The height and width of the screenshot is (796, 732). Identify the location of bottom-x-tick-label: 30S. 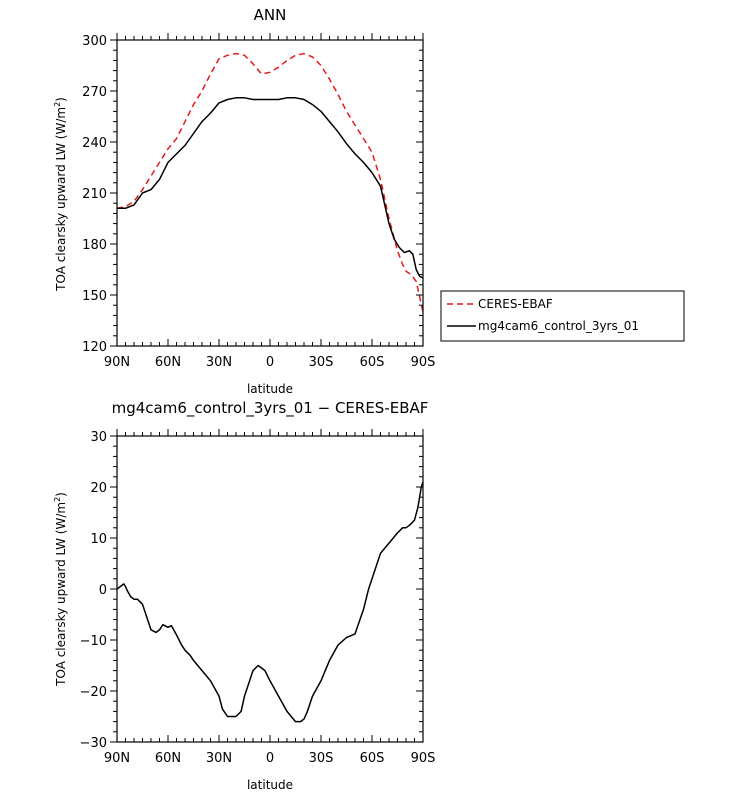
(321, 758).